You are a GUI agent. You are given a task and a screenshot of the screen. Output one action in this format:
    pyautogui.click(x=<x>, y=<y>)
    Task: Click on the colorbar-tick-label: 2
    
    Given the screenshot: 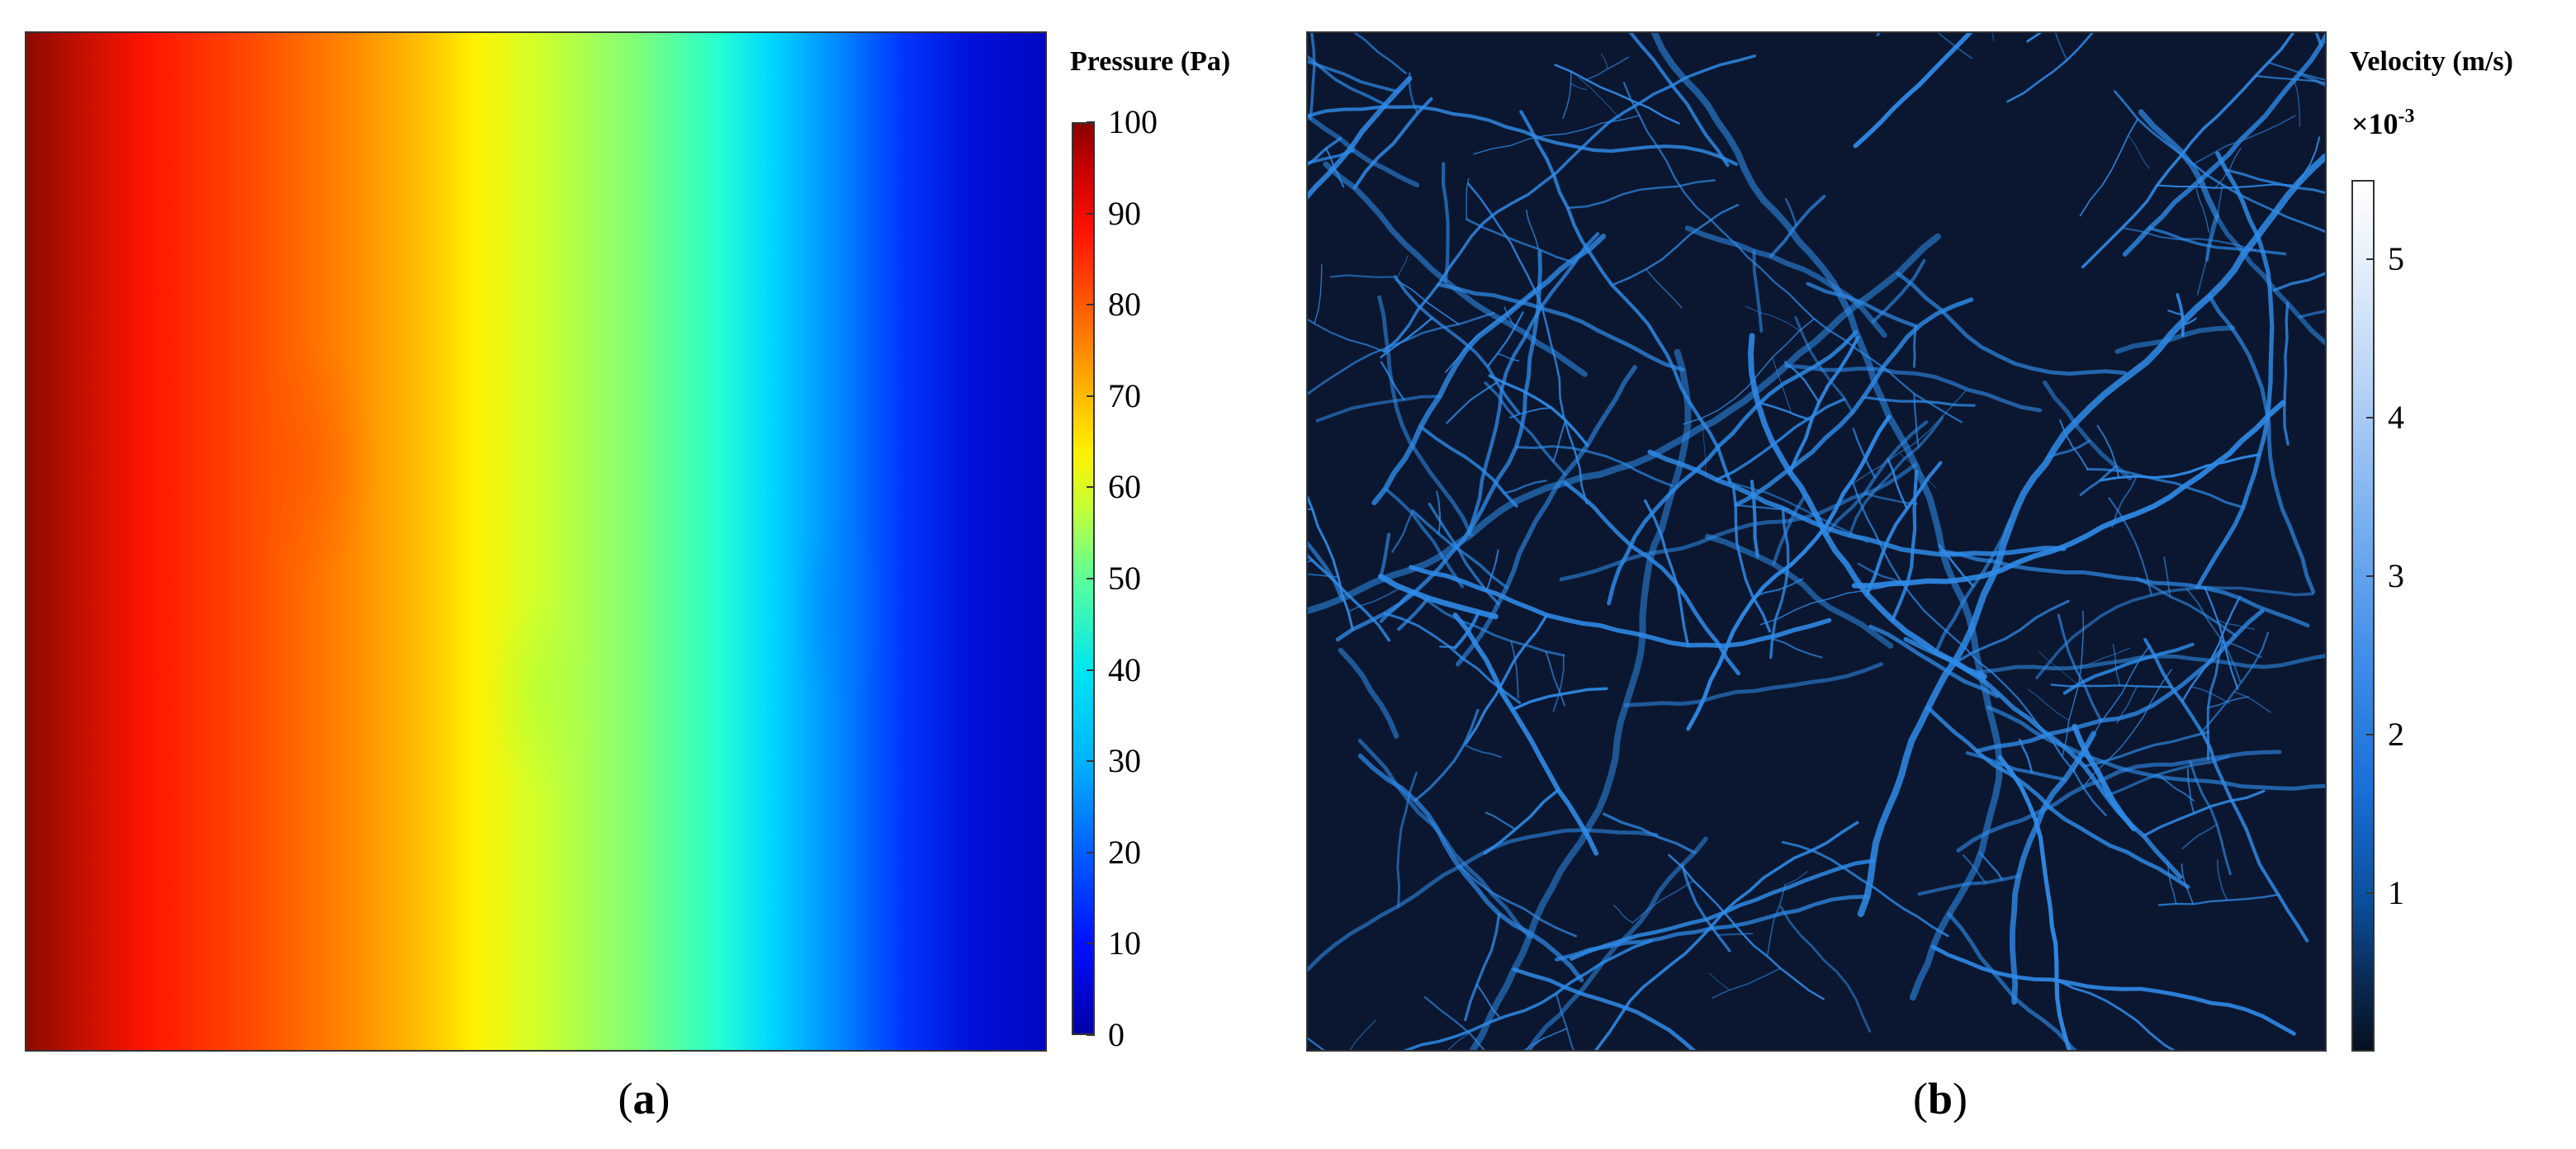 What is the action you would take?
    pyautogui.click(x=2396, y=734)
    